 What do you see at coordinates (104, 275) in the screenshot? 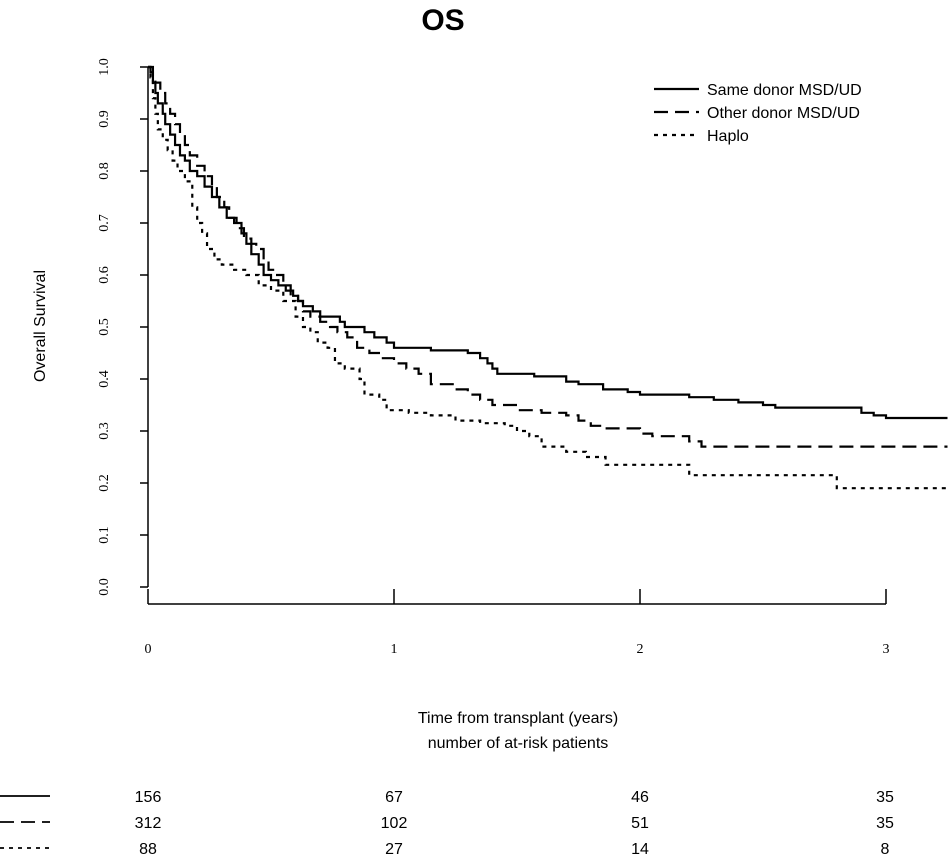
I see `y-tick-label: 0.6` at bounding box center [104, 275].